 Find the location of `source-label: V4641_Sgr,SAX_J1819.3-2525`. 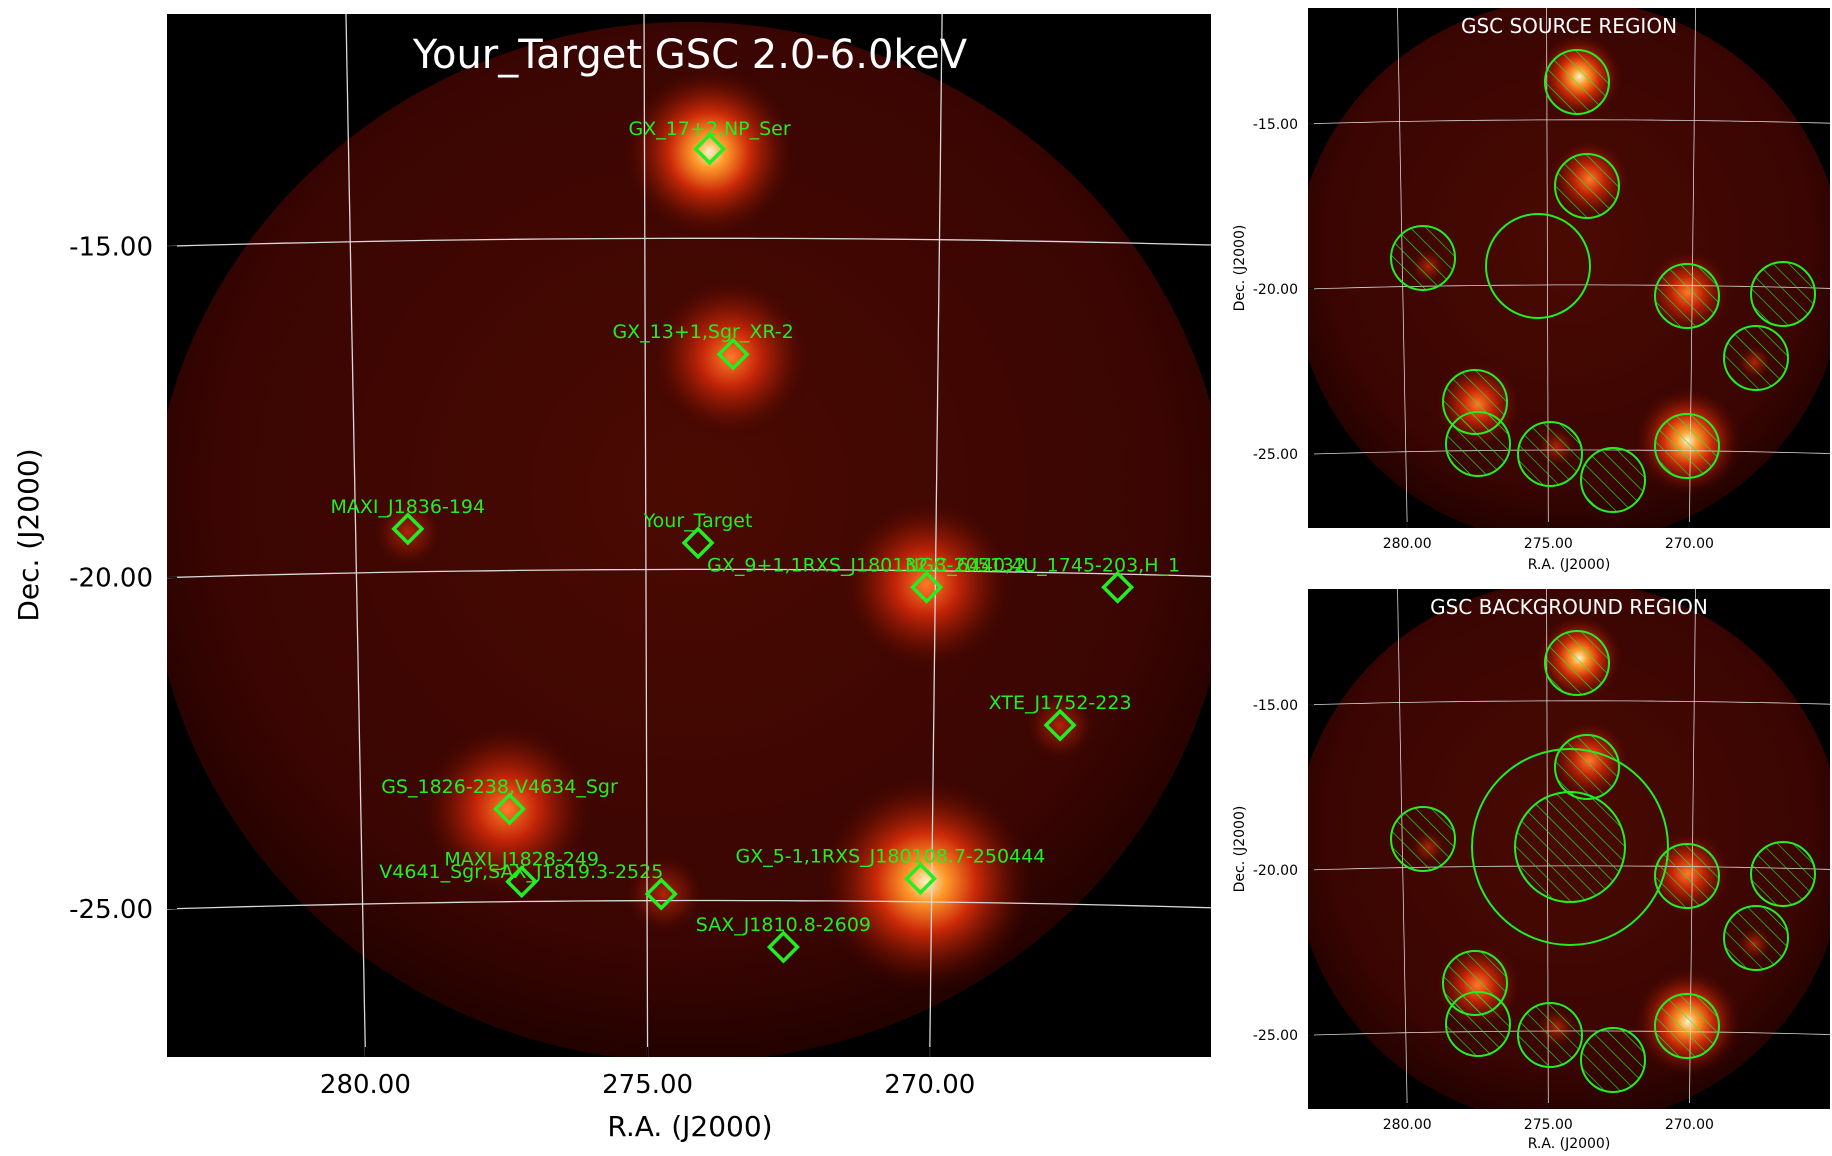

source-label: V4641_Sgr,SAX_J1819.3-2525 is located at coordinates (521, 872).